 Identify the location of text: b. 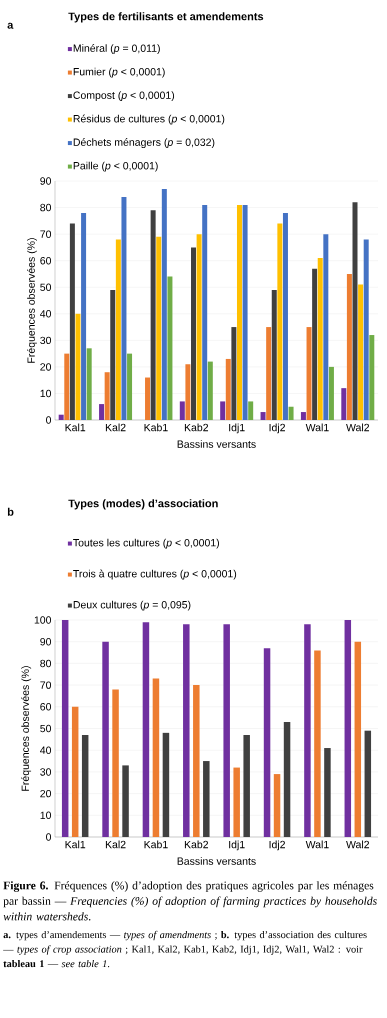
(10, 511).